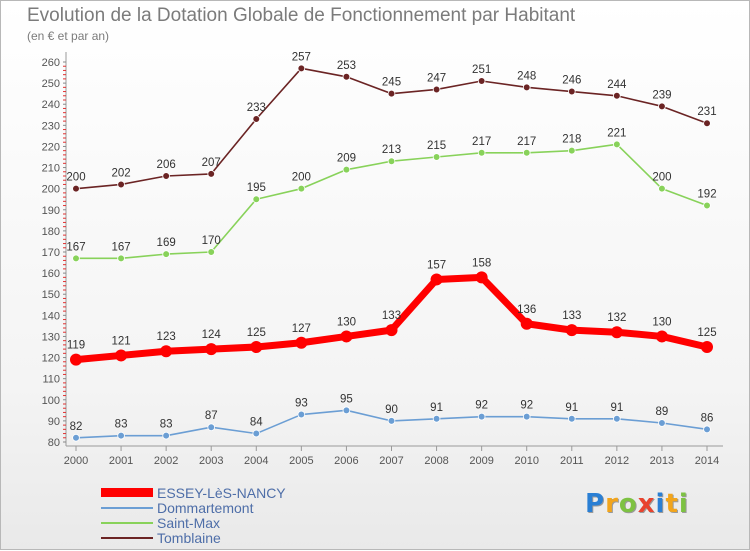 This screenshot has width=750, height=551. What do you see at coordinates (221, 492) in the screenshot?
I see `legend-label: ESSEY-LèS-NANCY` at bounding box center [221, 492].